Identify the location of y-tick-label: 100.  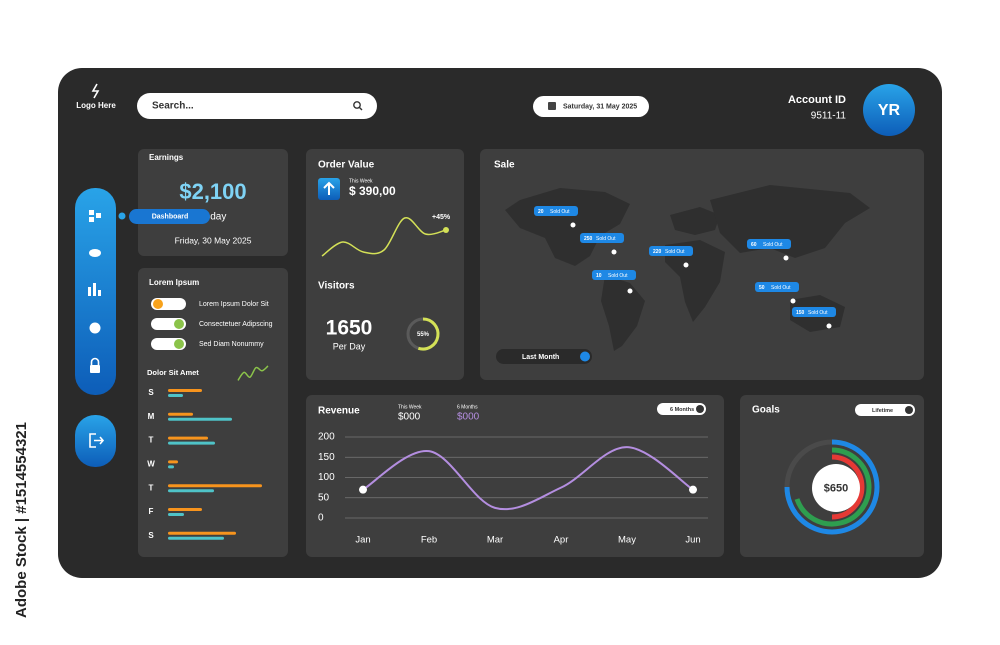
(326, 477).